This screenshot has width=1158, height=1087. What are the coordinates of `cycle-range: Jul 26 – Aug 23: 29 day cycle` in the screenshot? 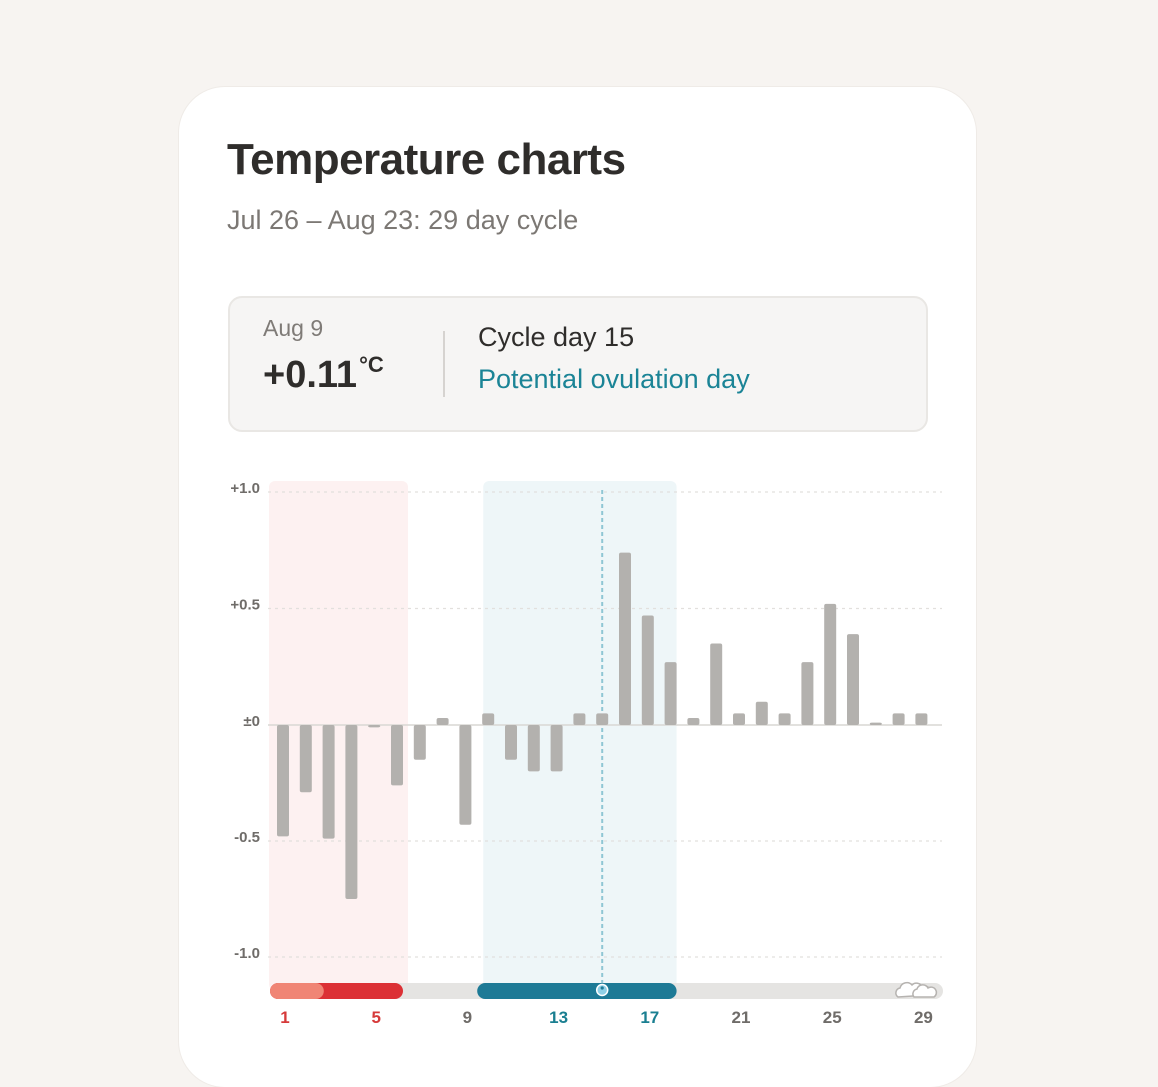 It's located at (403, 220).